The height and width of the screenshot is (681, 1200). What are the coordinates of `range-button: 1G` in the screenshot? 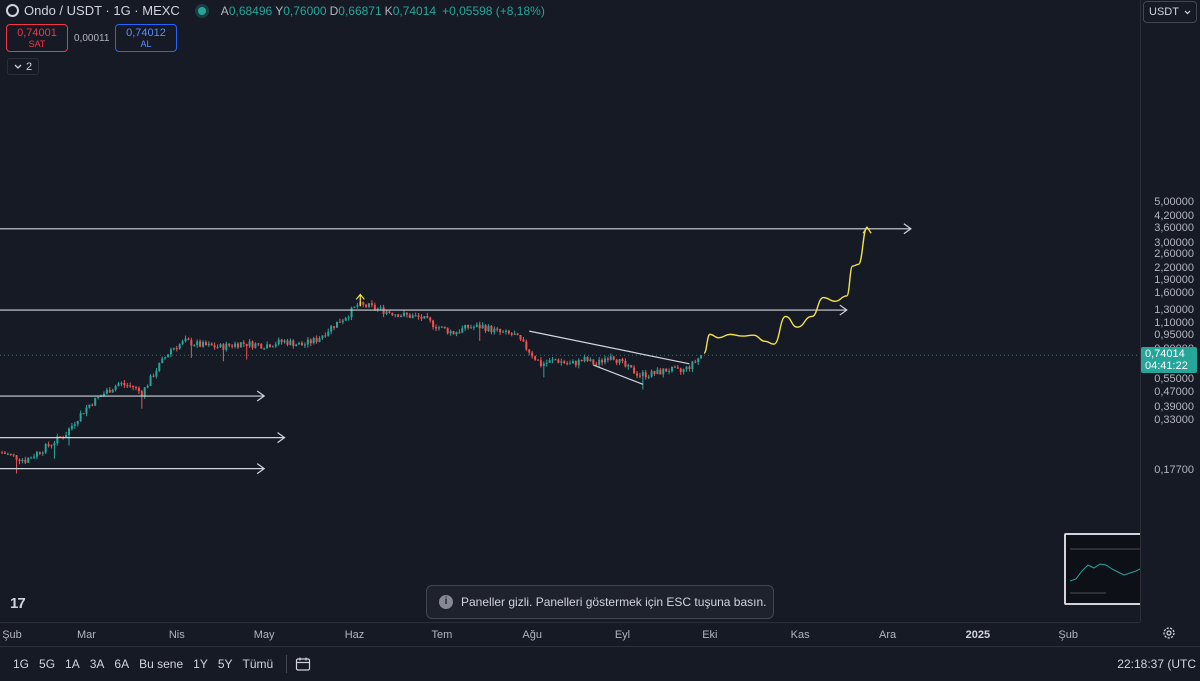 It's located at (21, 664).